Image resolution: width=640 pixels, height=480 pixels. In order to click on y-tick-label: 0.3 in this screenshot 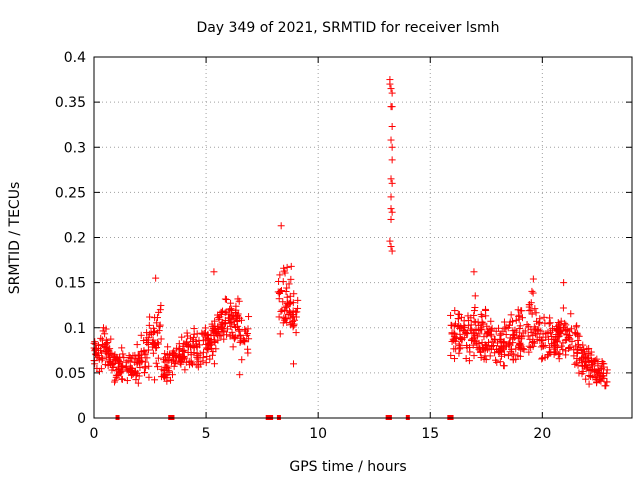, I will do `click(75, 148)`.